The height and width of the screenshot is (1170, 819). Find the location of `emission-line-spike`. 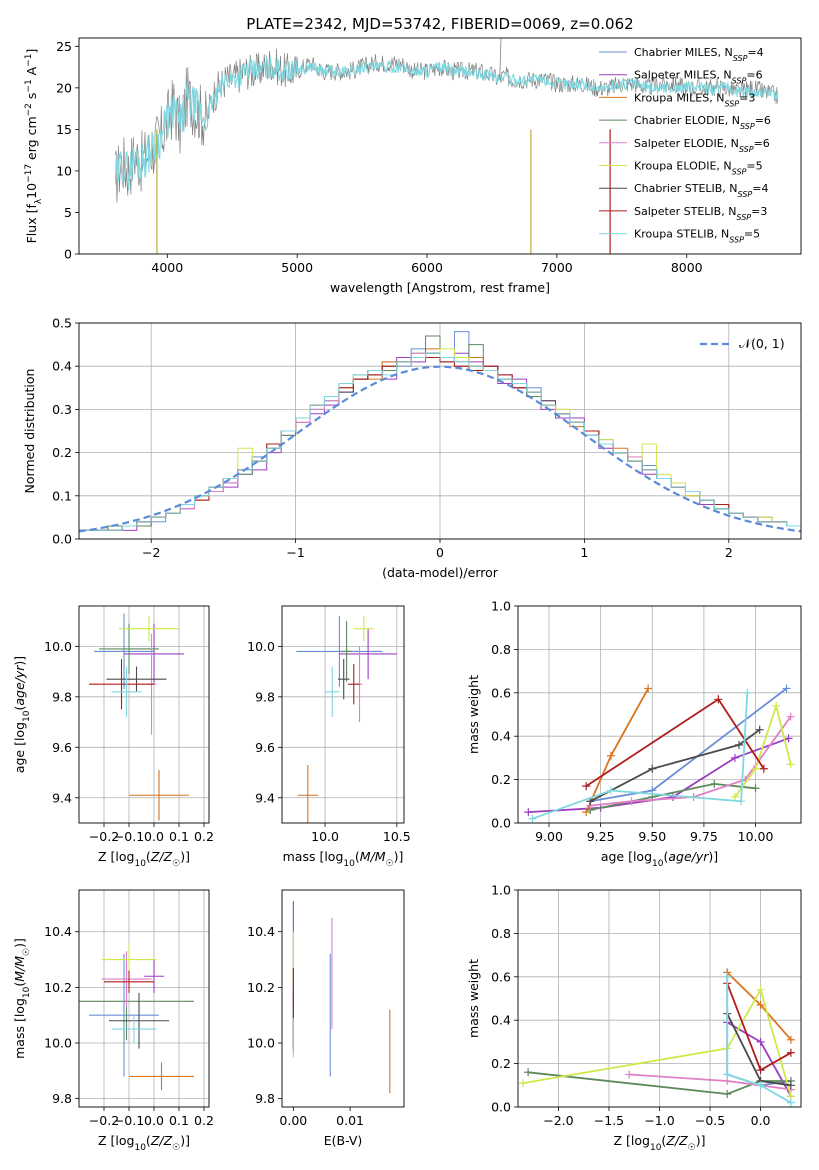

emission-line-spike is located at coordinates (500, 59).